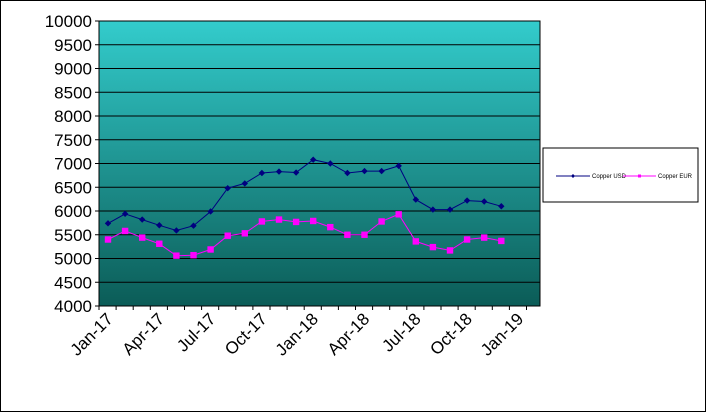 The height and width of the screenshot is (414, 708). I want to click on x-tick-label: Apr-17, so click(144, 334).